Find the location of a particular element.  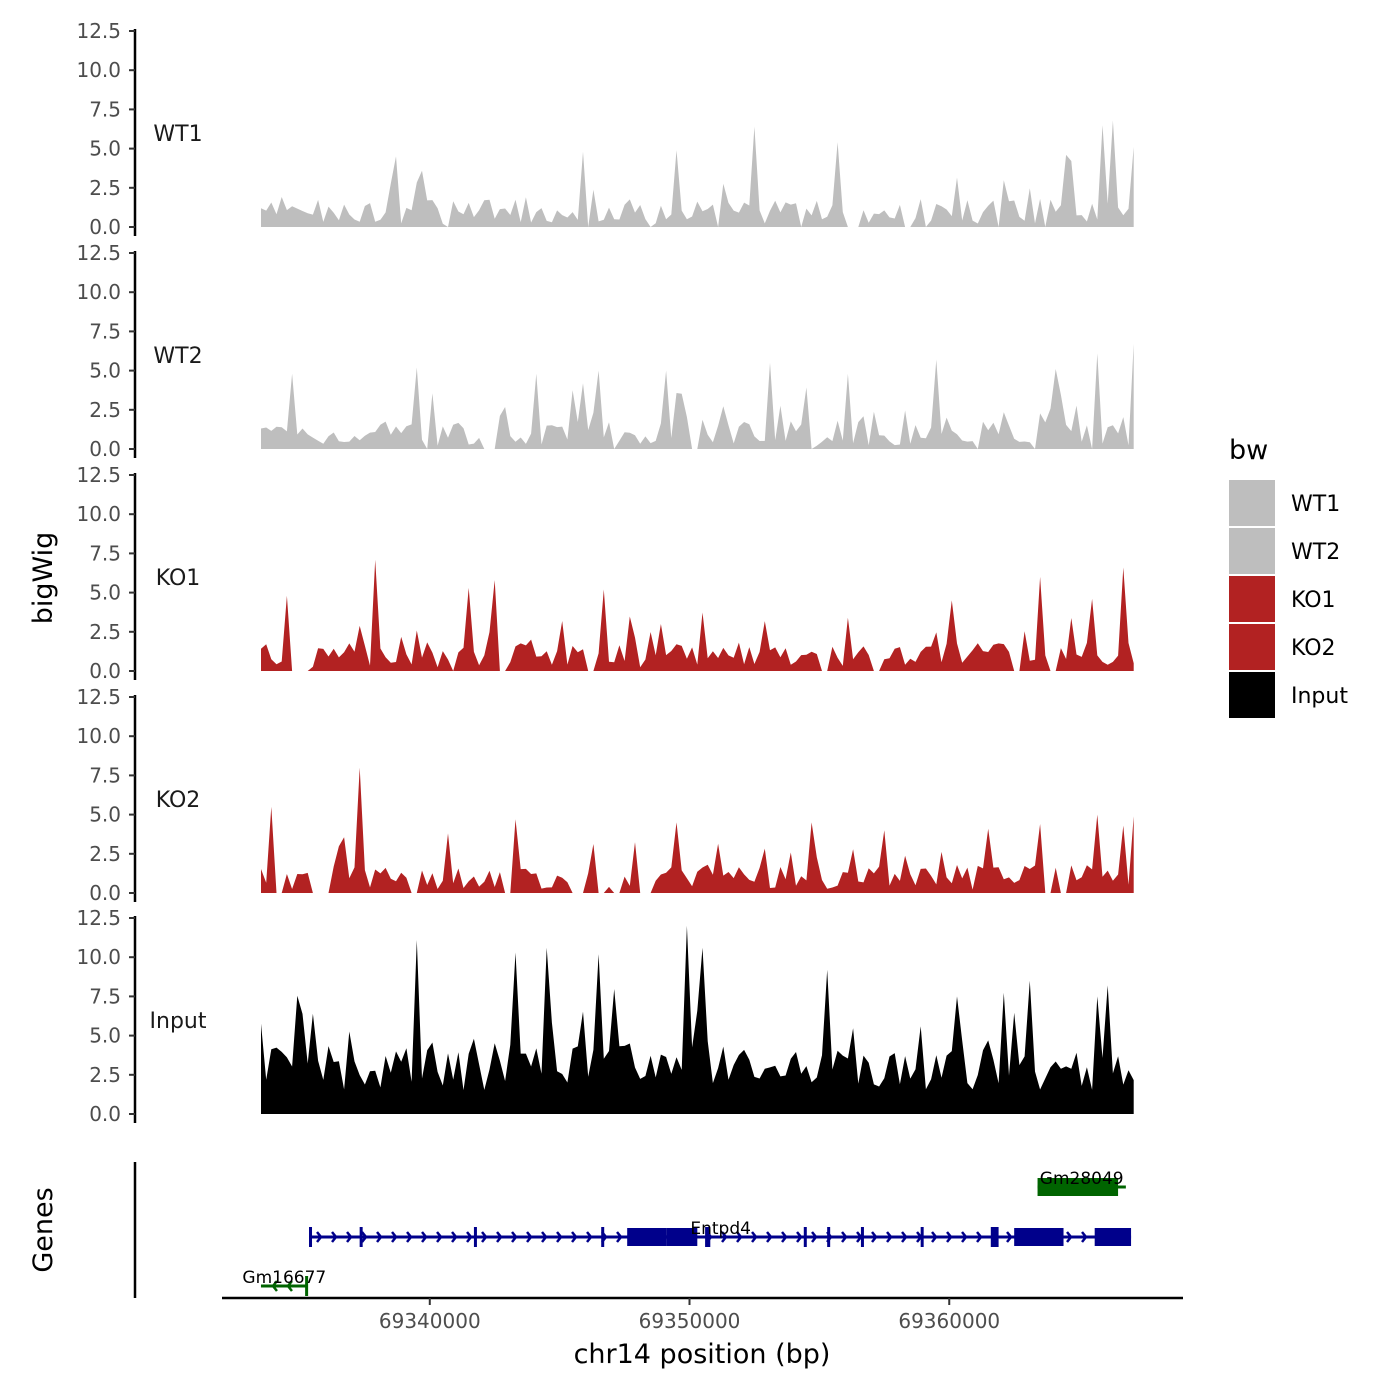

legend-entry-wt2: WT2 is located at coordinates (1284, 551).